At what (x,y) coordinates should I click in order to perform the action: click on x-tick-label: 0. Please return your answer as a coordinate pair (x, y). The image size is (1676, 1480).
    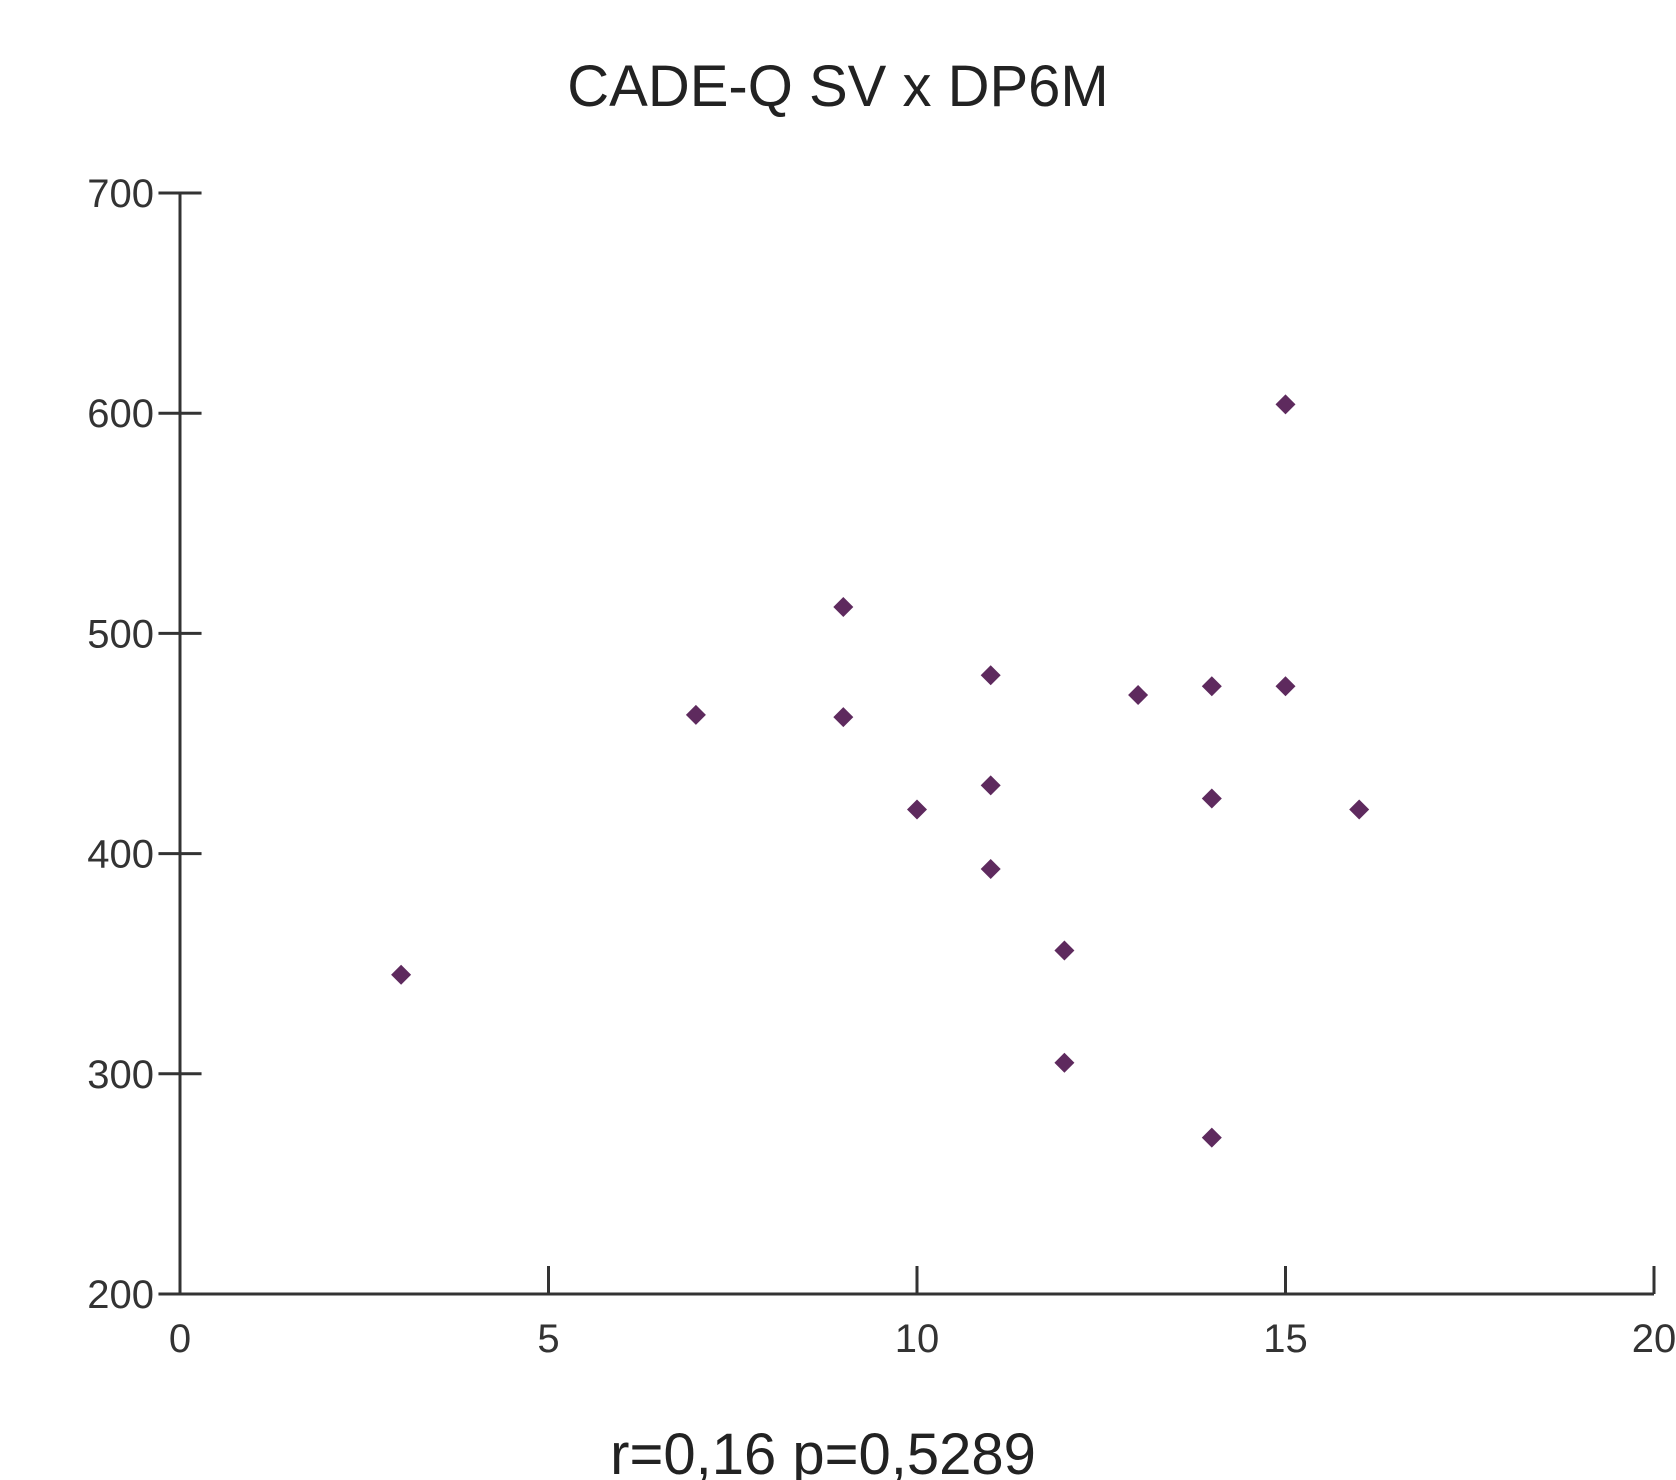
    Looking at the image, I should click on (180, 1339).